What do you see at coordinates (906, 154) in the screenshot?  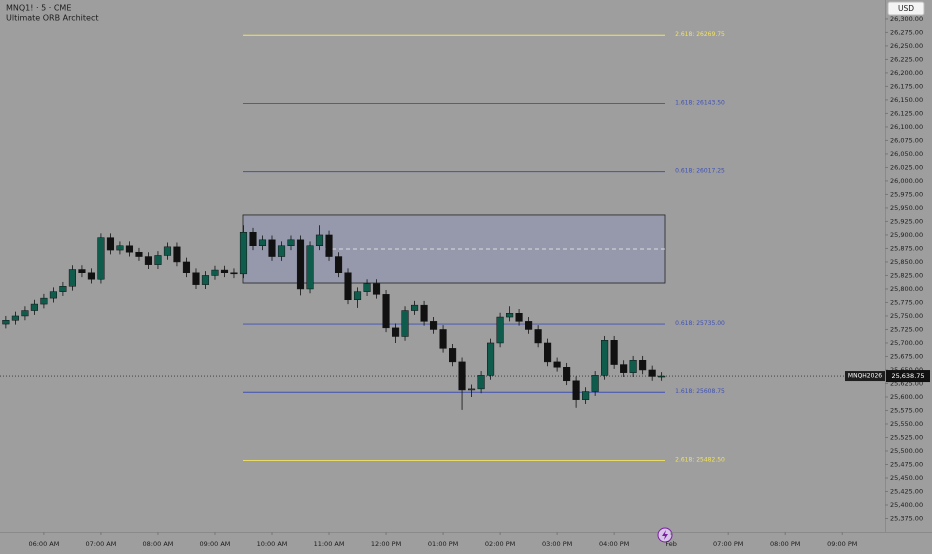 I see `y-tick-label: 26,050.00` at bounding box center [906, 154].